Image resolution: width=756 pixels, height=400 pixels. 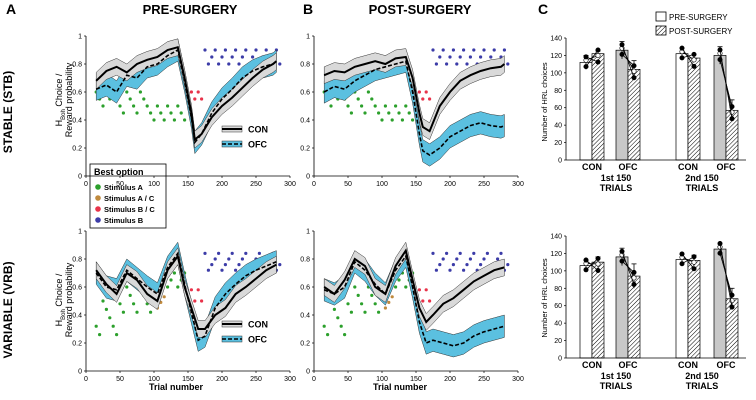 I want to click on legend-stimulus-b-marker, so click(x=98, y=220).